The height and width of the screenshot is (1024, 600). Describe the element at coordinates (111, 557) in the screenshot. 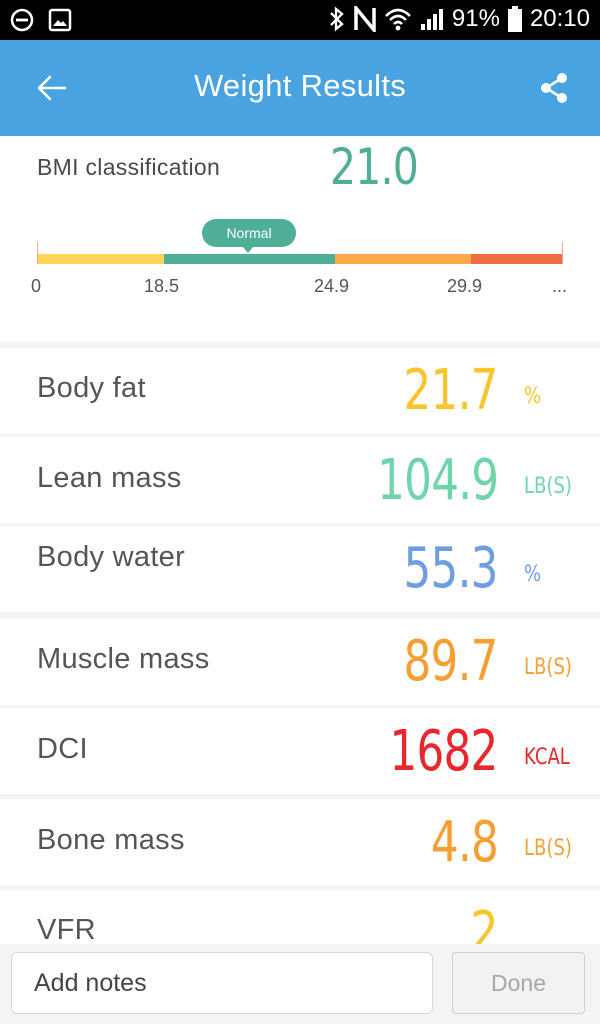

I see `metric-name: Body water` at that location.